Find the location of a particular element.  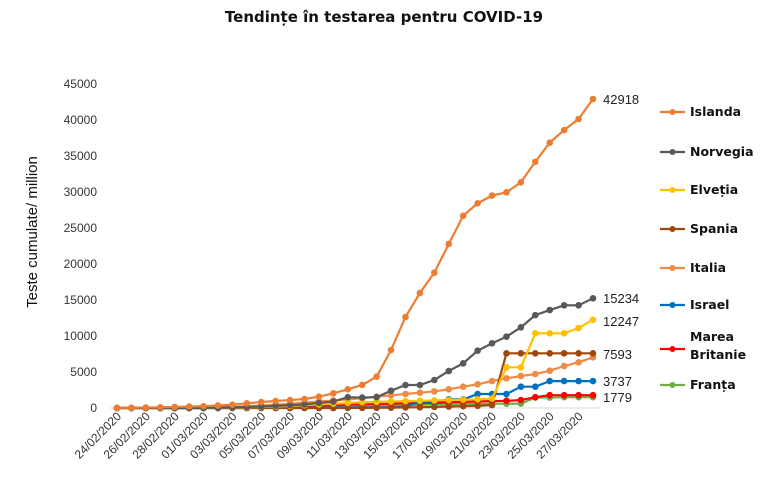

data-label: 7593 is located at coordinates (617, 354).